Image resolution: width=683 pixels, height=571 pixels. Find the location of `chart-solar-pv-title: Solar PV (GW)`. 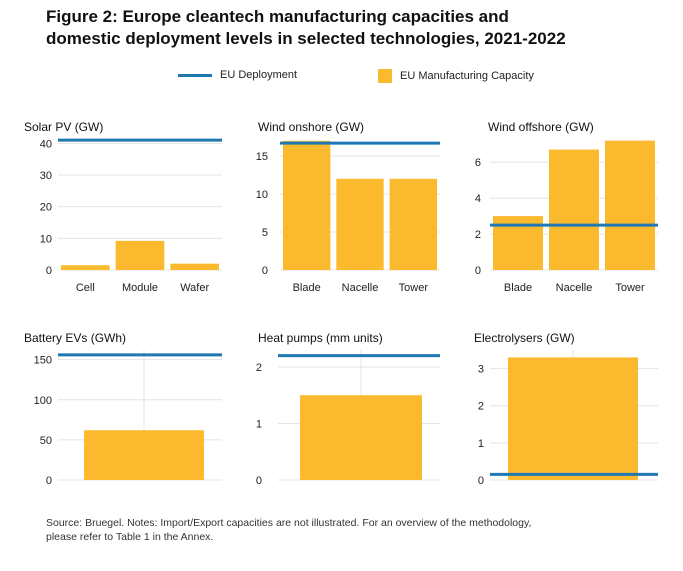

chart-solar-pv-title: Solar PV (GW) is located at coordinates (63, 127).